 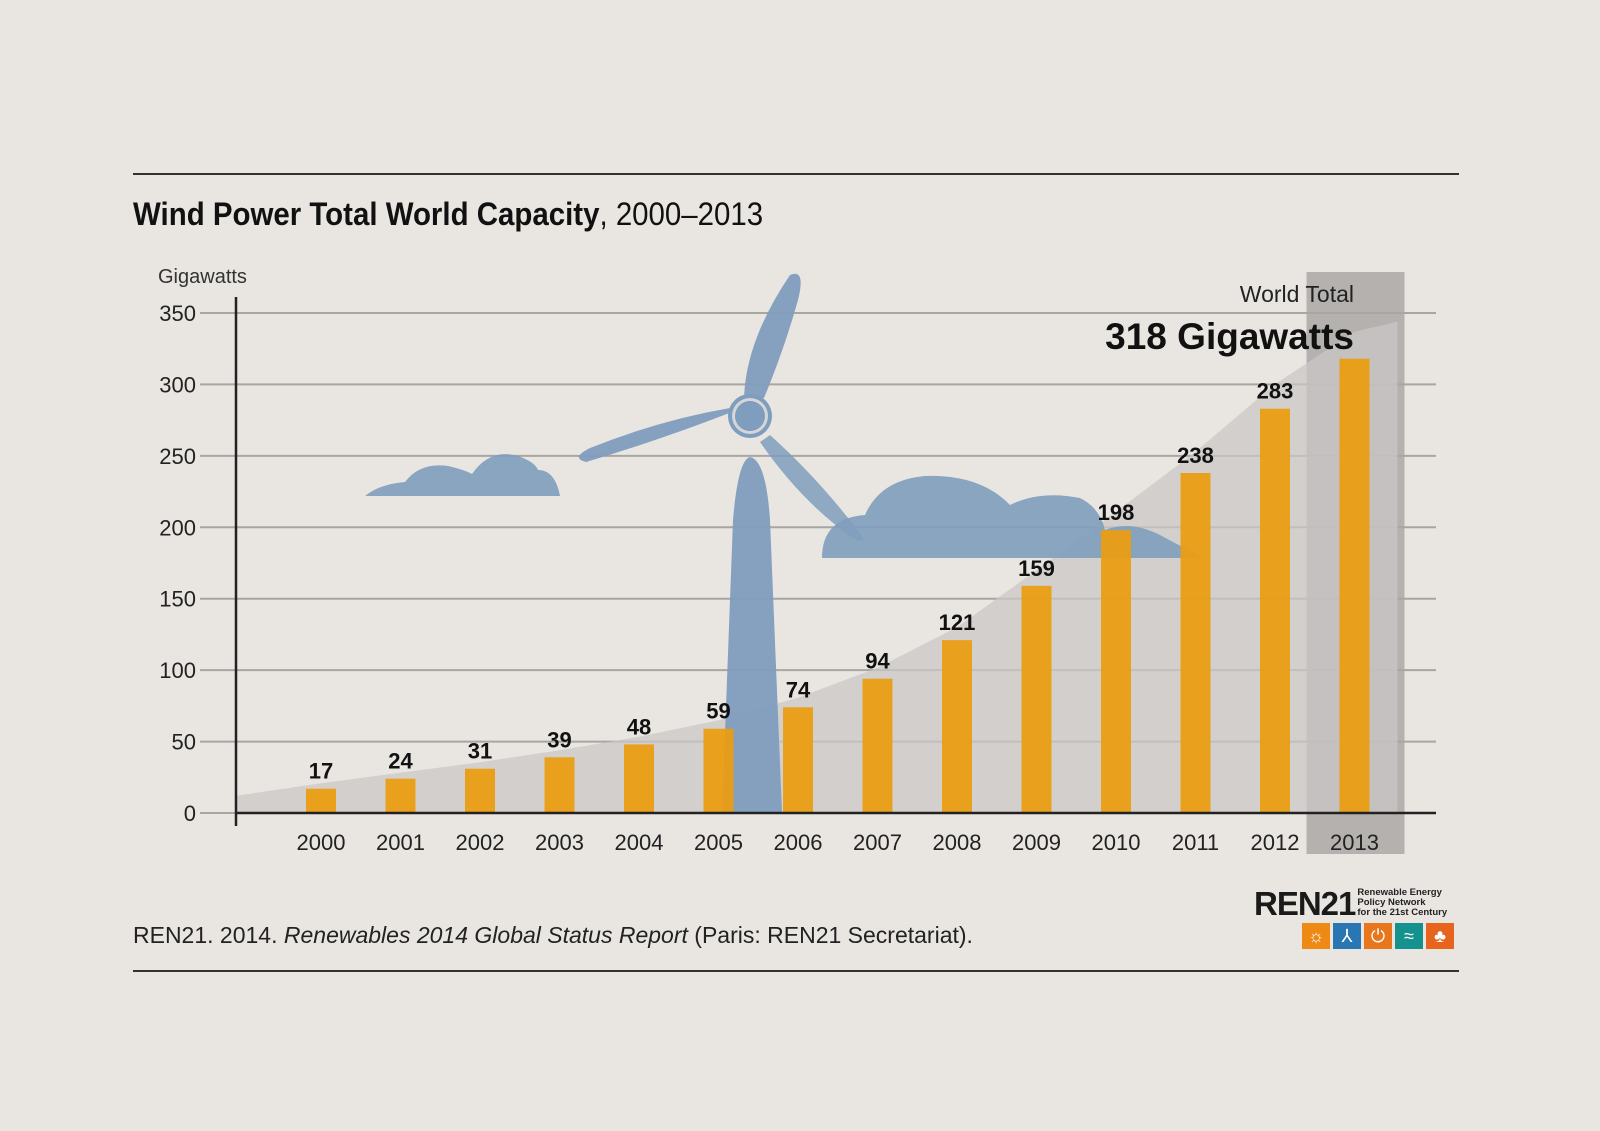 I want to click on bar-2004, so click(x=639, y=778).